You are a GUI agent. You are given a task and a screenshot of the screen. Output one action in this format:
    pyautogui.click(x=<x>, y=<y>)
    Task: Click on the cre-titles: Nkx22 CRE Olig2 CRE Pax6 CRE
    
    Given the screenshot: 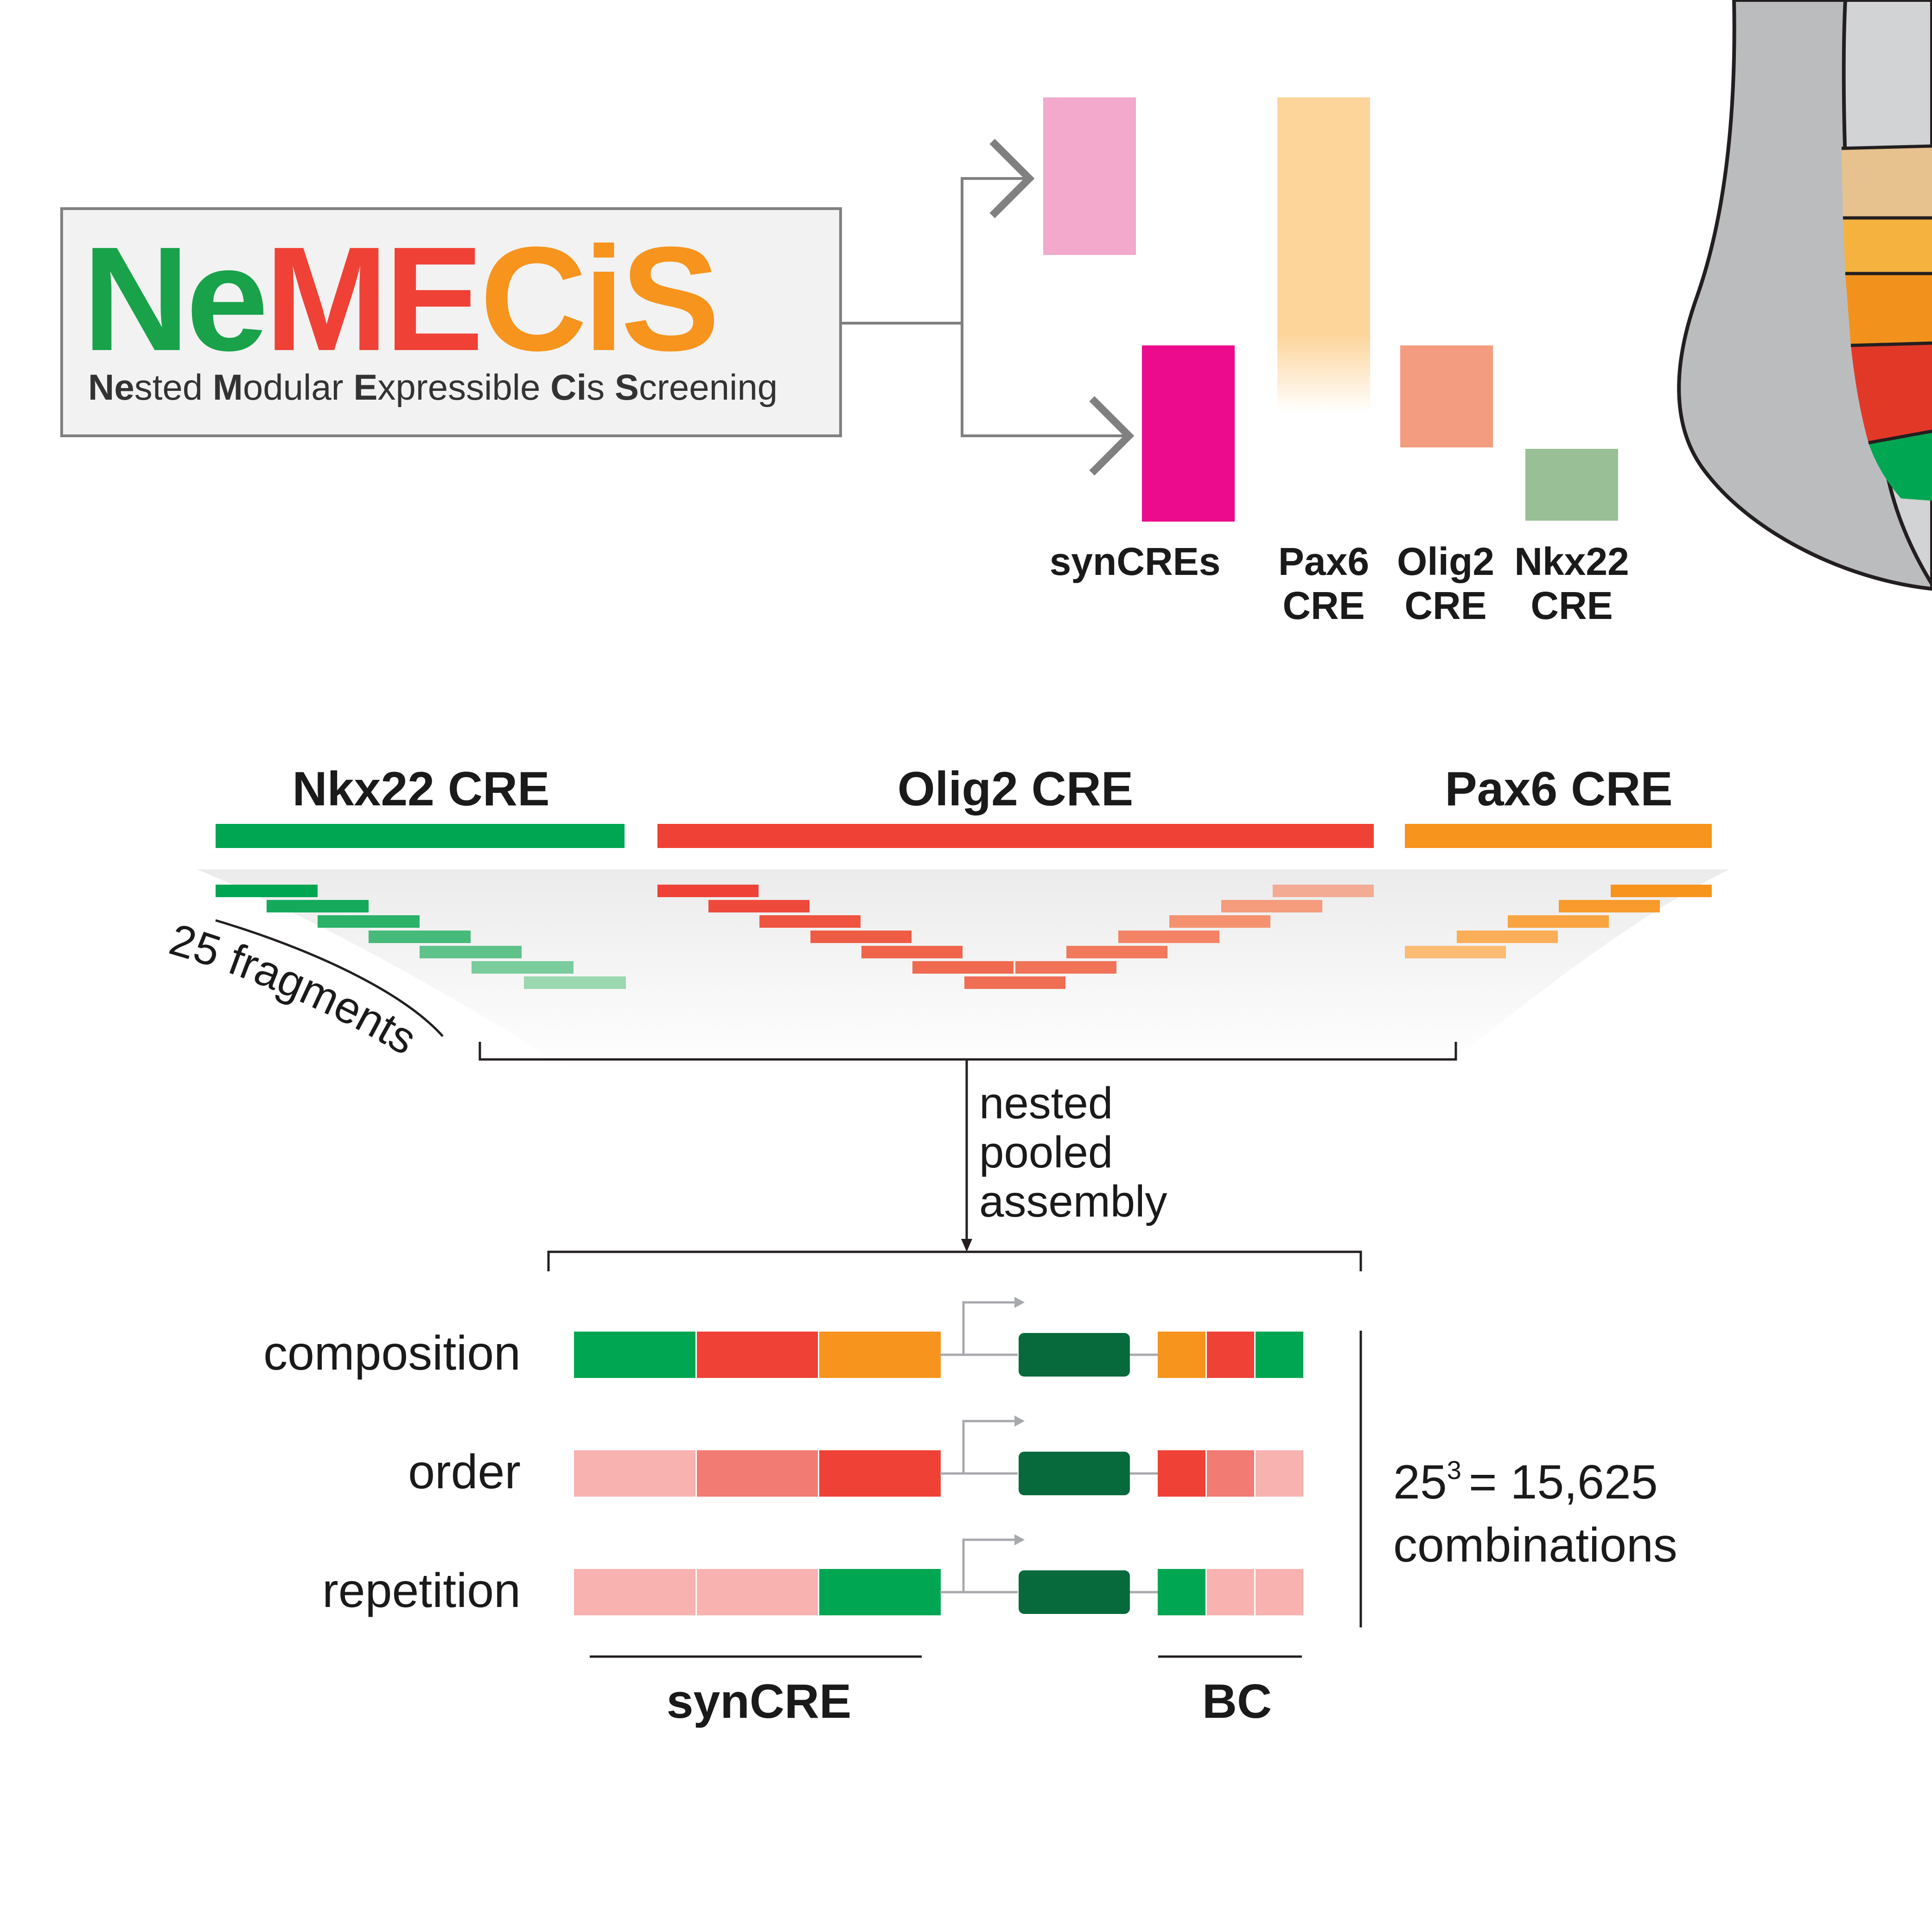 What is the action you would take?
    pyautogui.click(x=983, y=789)
    